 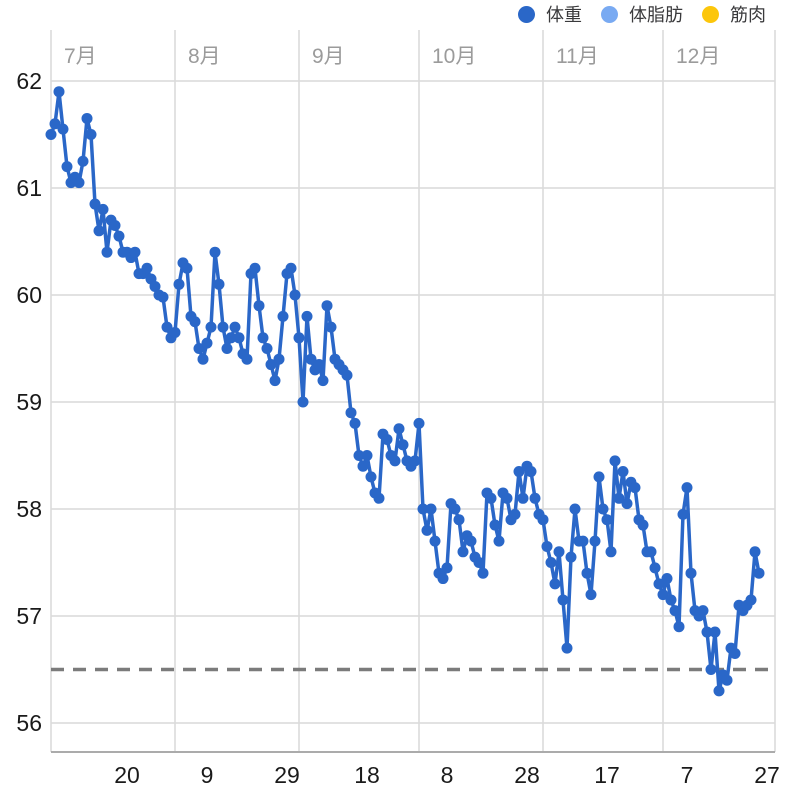 What do you see at coordinates (642, 14) in the screenshot?
I see `legend-item-bodyfat: 体脂肪` at bounding box center [642, 14].